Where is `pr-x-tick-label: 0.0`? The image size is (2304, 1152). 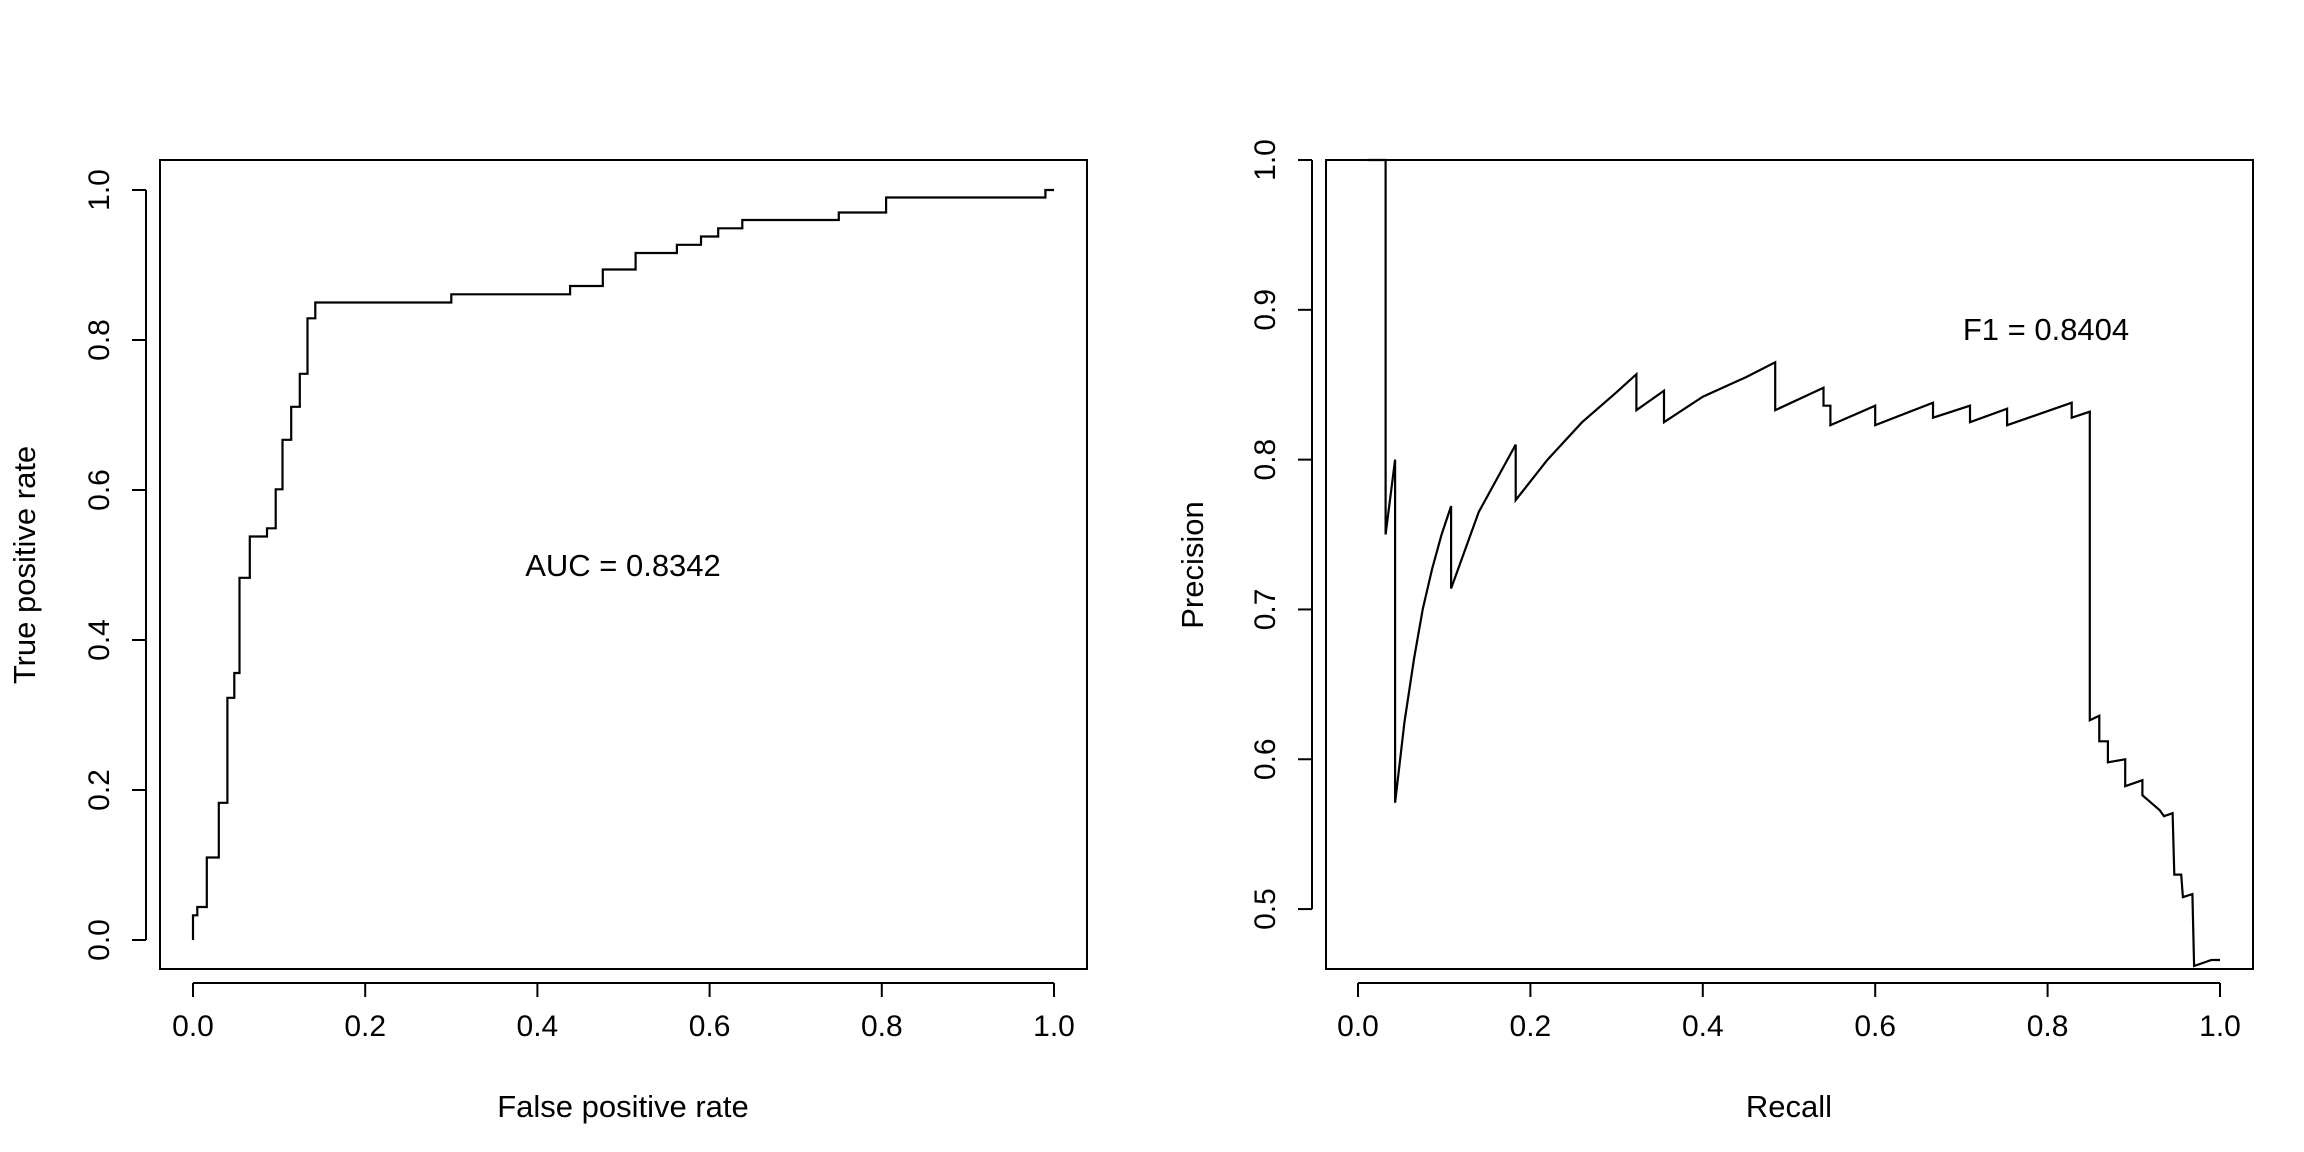 pr-x-tick-label: 0.0 is located at coordinates (1358, 1026).